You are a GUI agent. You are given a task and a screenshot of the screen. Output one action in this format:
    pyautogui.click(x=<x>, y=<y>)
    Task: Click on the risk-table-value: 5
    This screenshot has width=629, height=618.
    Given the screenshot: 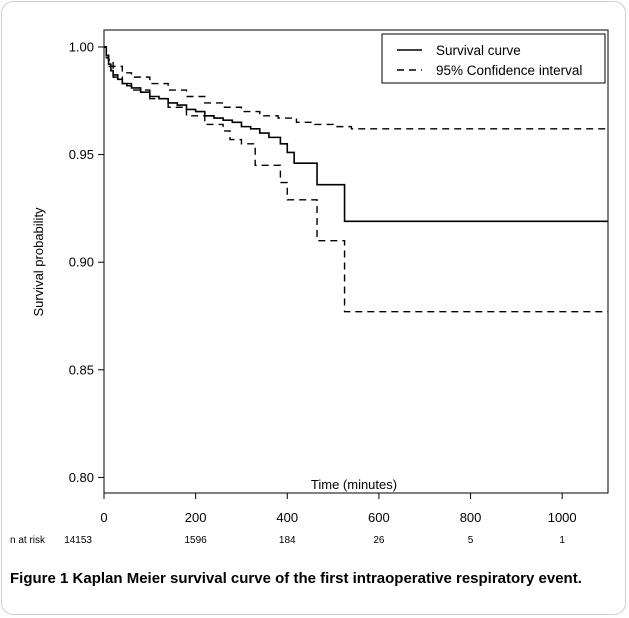 What is the action you would take?
    pyautogui.click(x=471, y=540)
    